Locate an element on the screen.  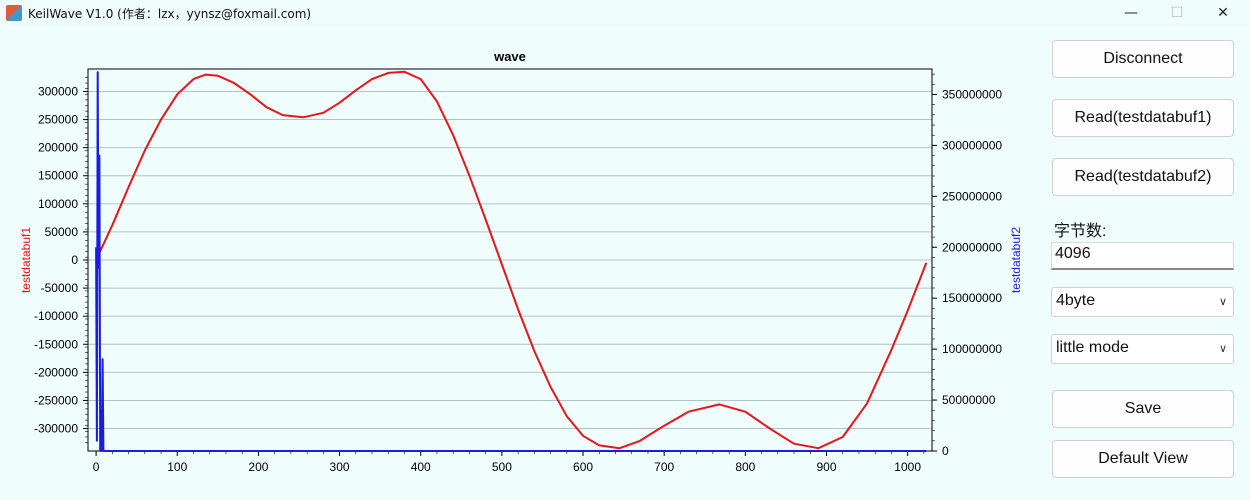
x-tick-label: 500 is located at coordinates (502, 467).